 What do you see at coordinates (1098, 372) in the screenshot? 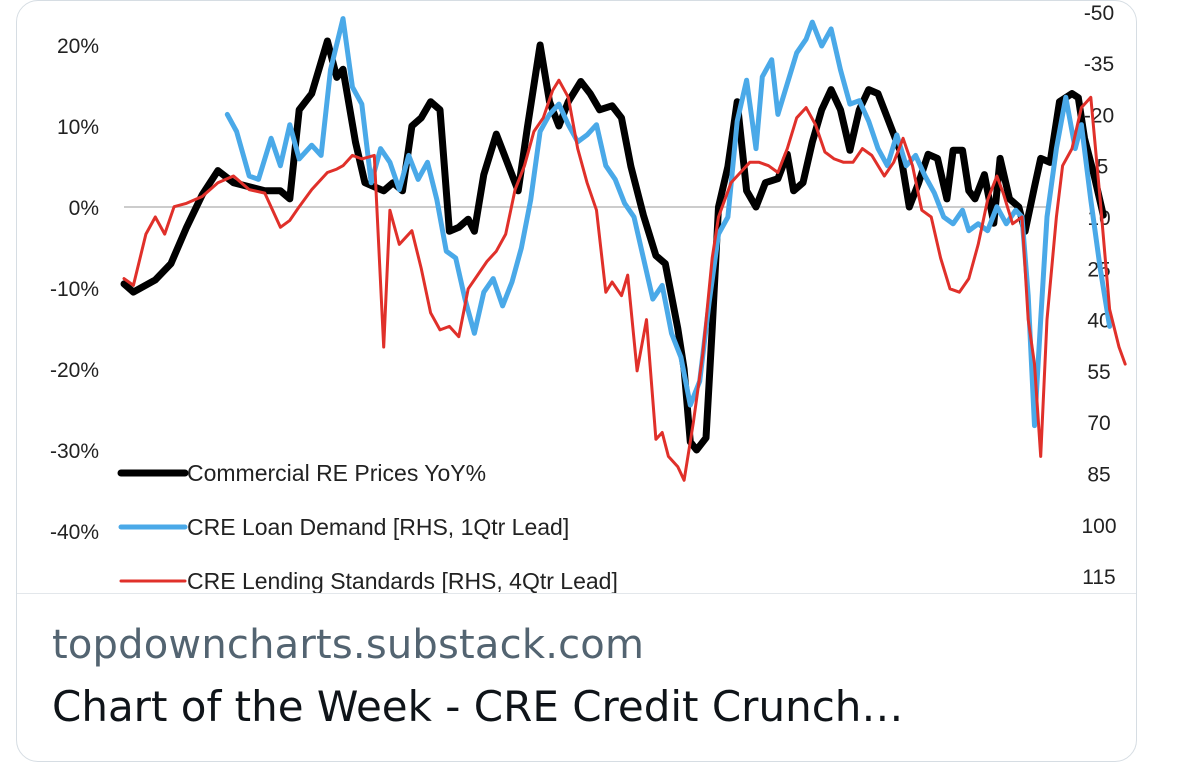
I see `right-tick-label: 55` at bounding box center [1098, 372].